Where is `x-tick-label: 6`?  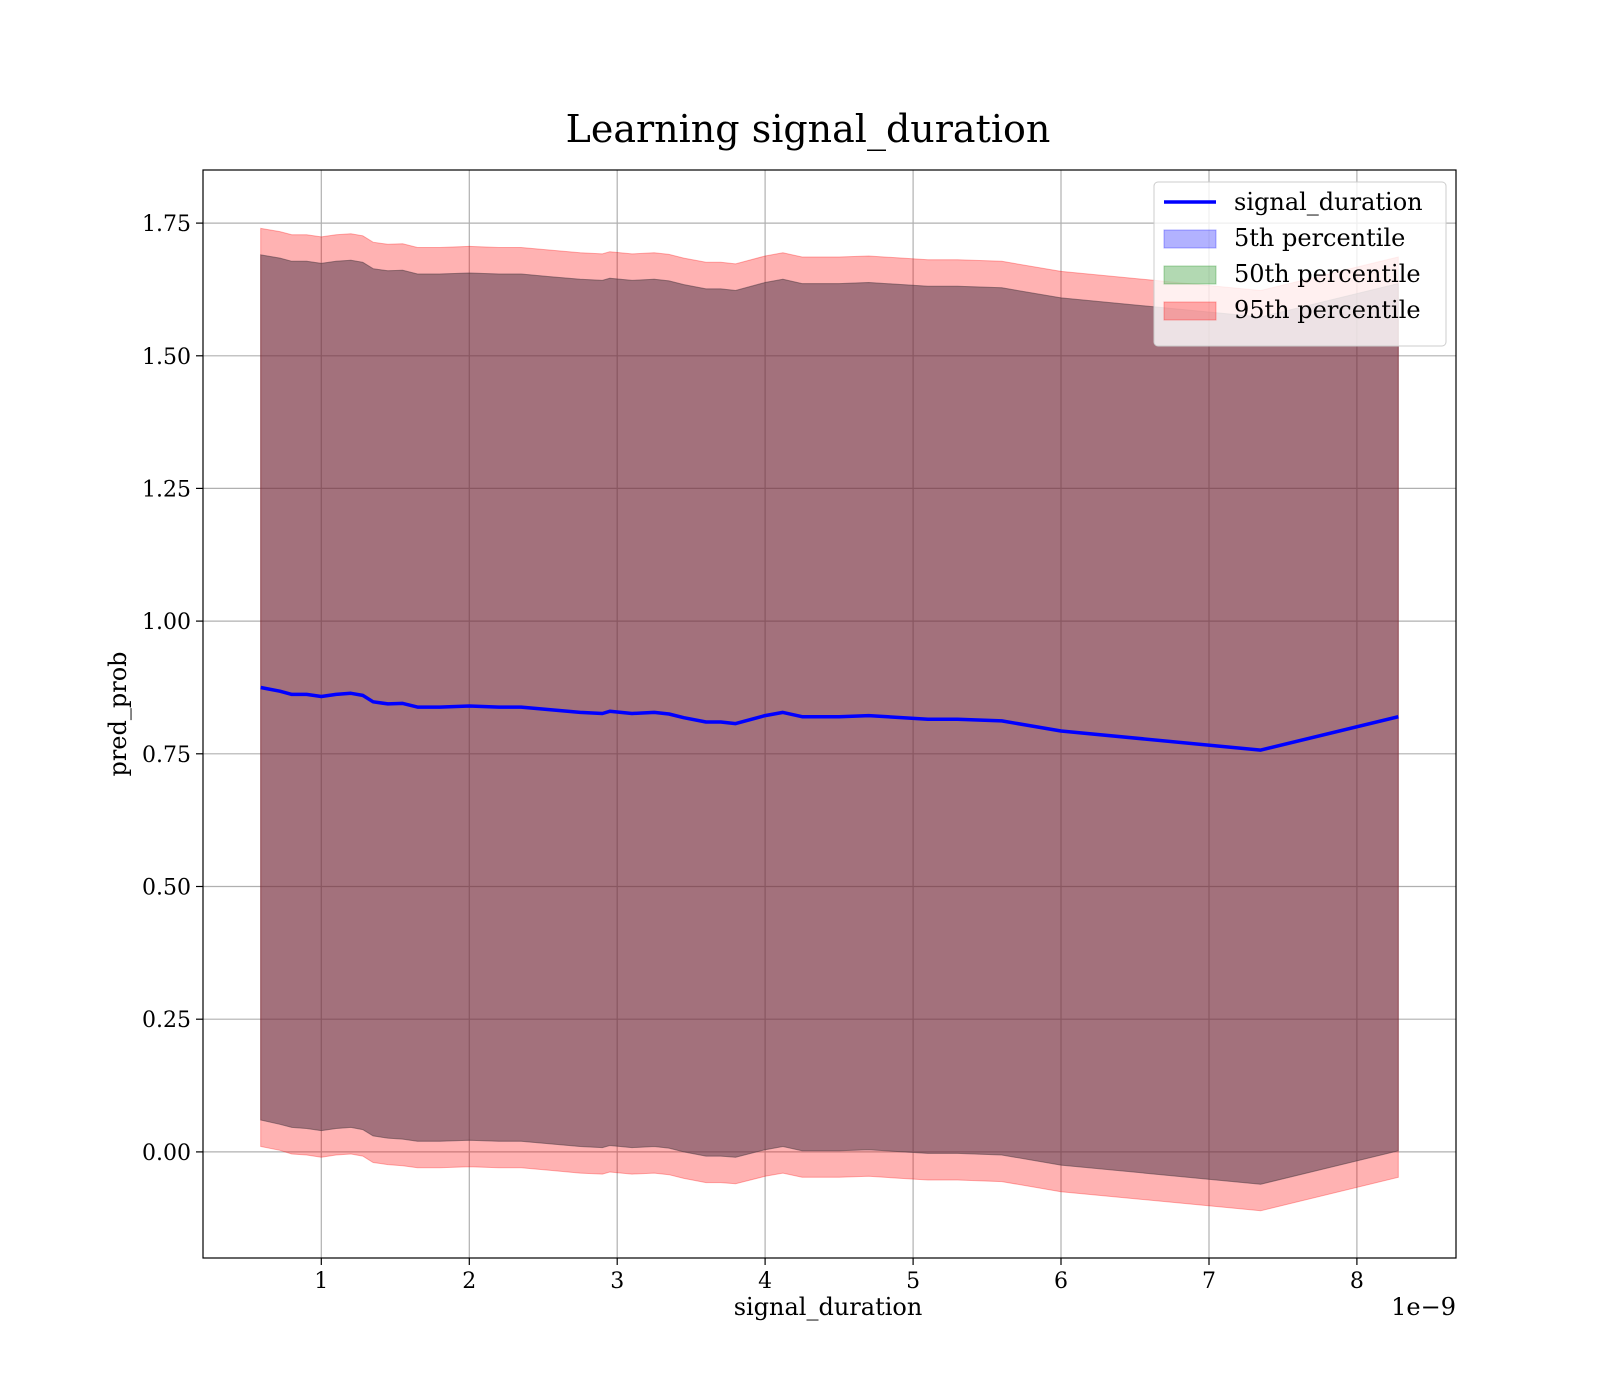 x-tick-label: 6 is located at coordinates (1061, 1281).